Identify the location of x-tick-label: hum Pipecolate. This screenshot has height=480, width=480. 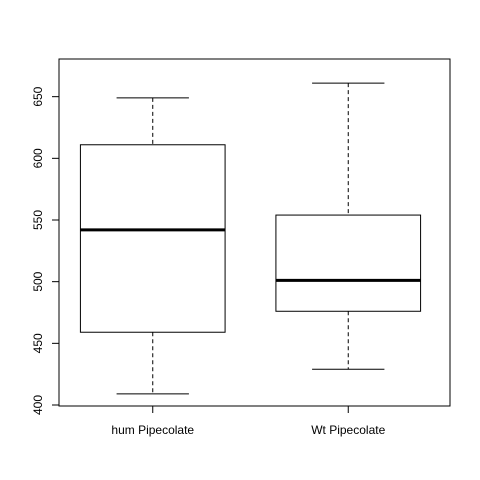
(152, 430).